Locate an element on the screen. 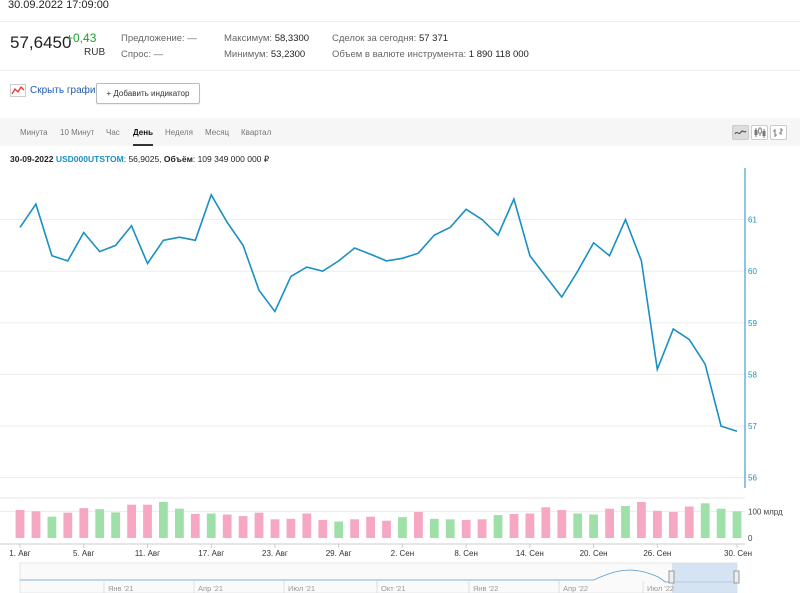 Image resolution: width=800 pixels, height=593 pixels. navigator-line is located at coordinates (378, 576).